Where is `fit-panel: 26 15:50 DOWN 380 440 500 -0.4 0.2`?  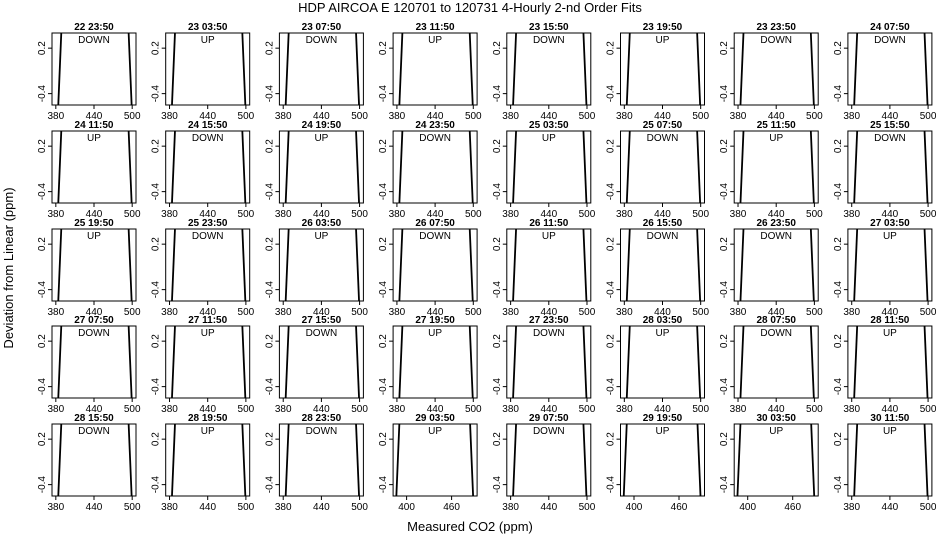 fit-panel: 26 15:50 DOWN 380 440 500 -0.4 0.2 is located at coordinates (658, 268).